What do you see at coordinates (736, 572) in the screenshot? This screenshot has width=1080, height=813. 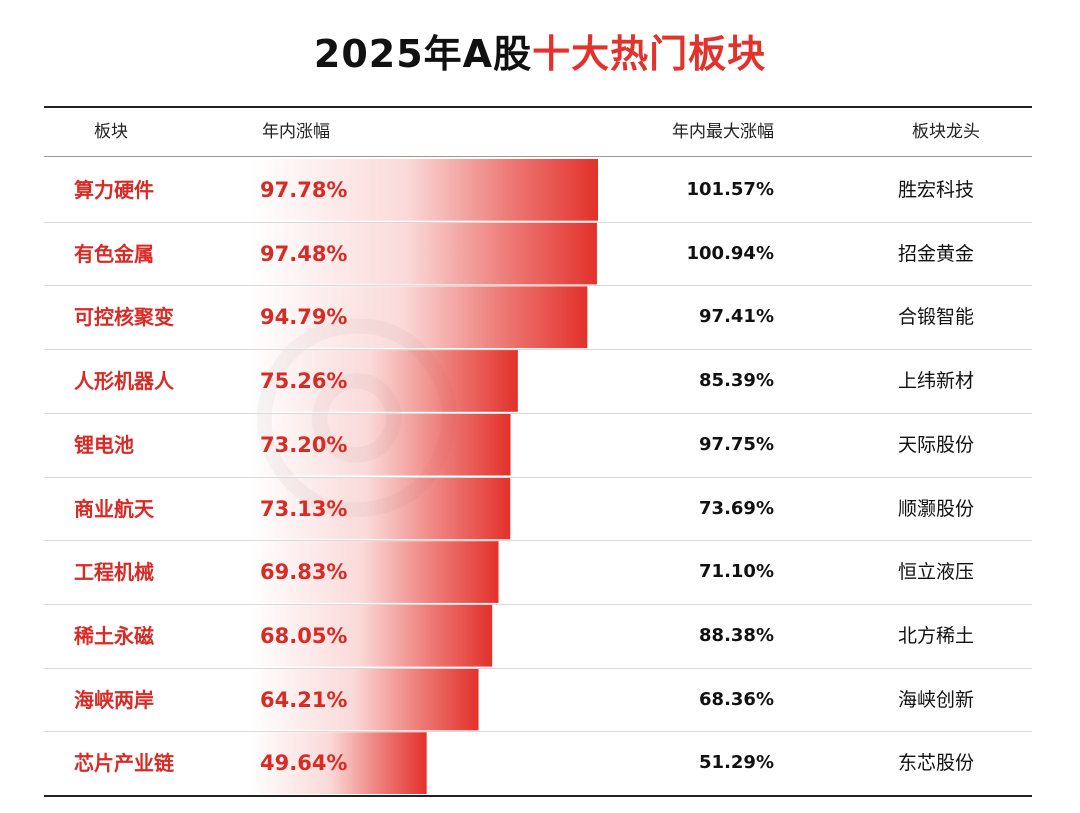 I see `max-gain-cell: 71.10%` at bounding box center [736, 572].